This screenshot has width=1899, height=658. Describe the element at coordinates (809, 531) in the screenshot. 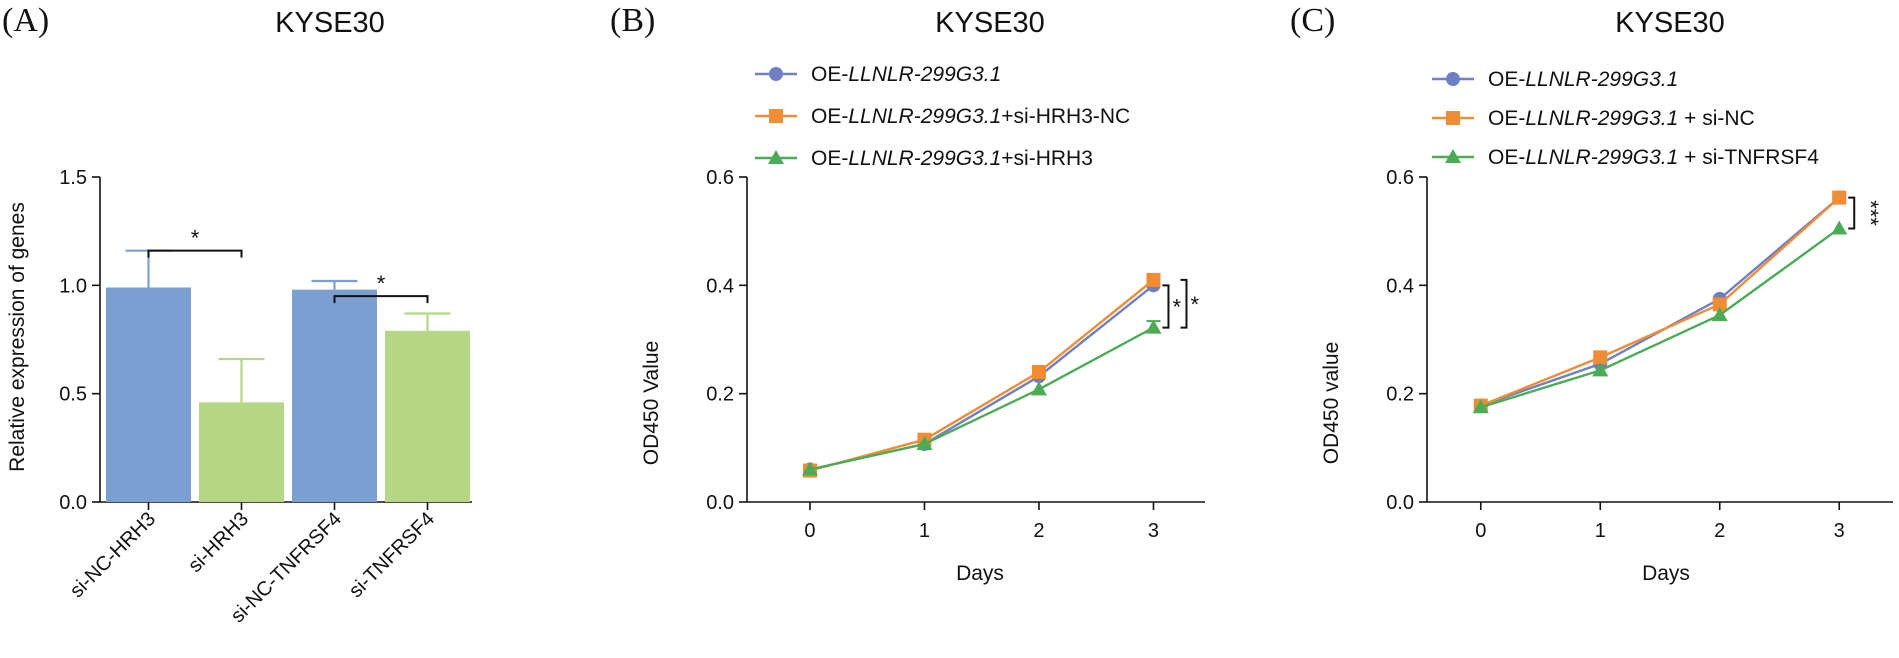

I see `b-x-tick-label: 0` at that location.